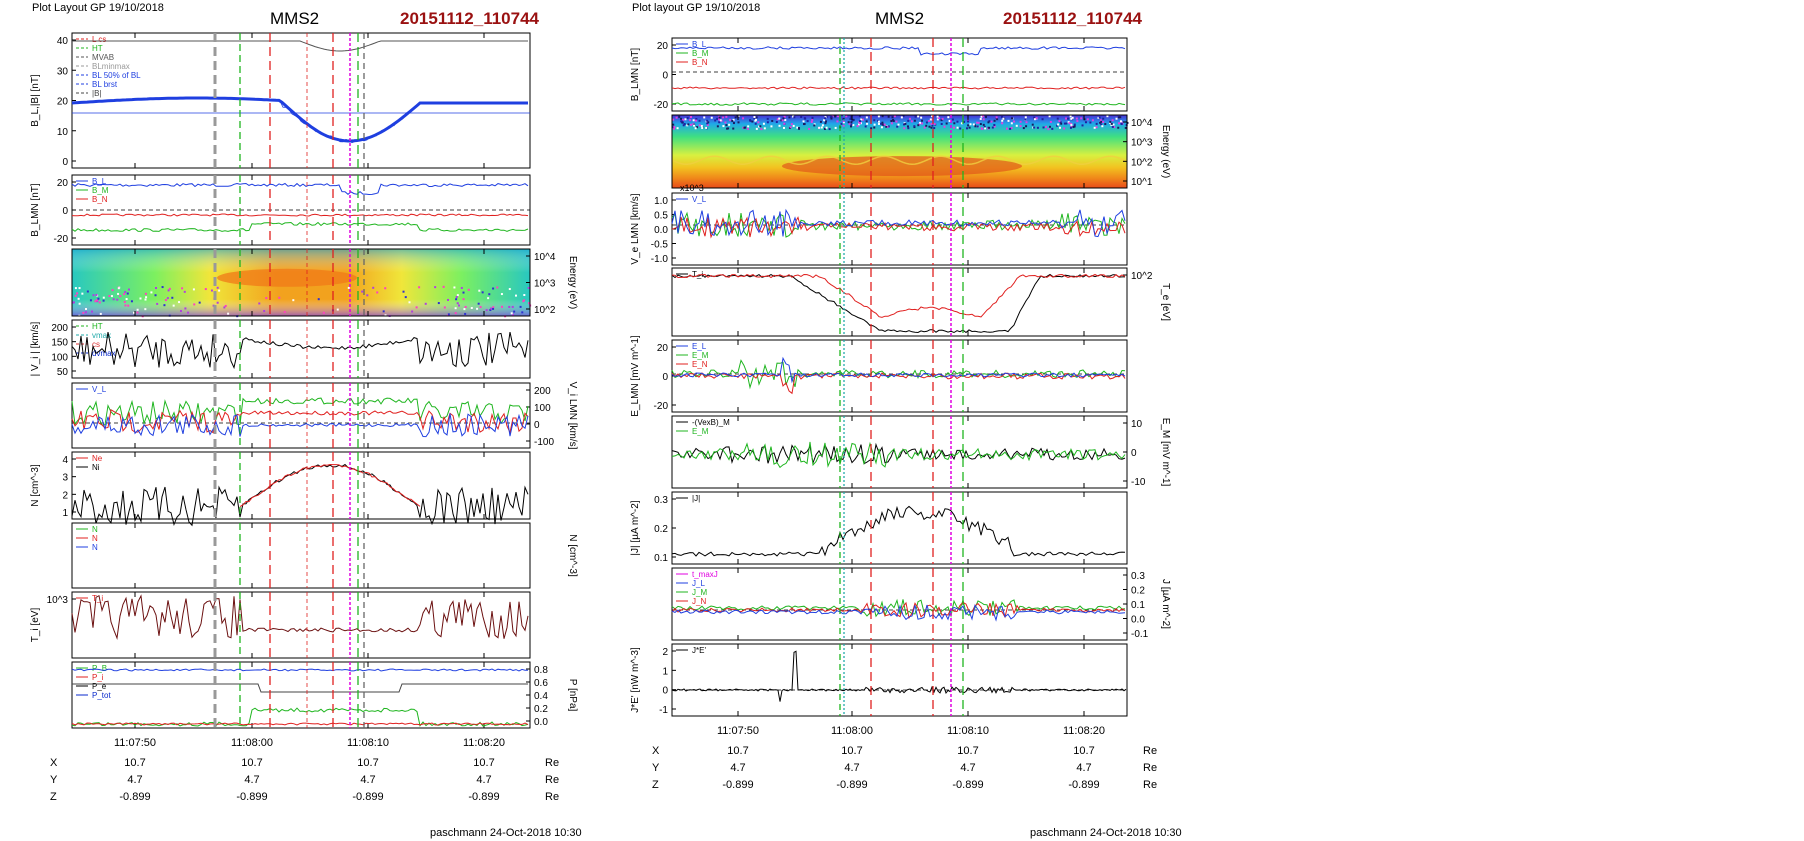 The image size is (1804, 841). Describe the element at coordinates (899, 18) in the screenshot. I see `spacecraft-title: MMS2` at that location.